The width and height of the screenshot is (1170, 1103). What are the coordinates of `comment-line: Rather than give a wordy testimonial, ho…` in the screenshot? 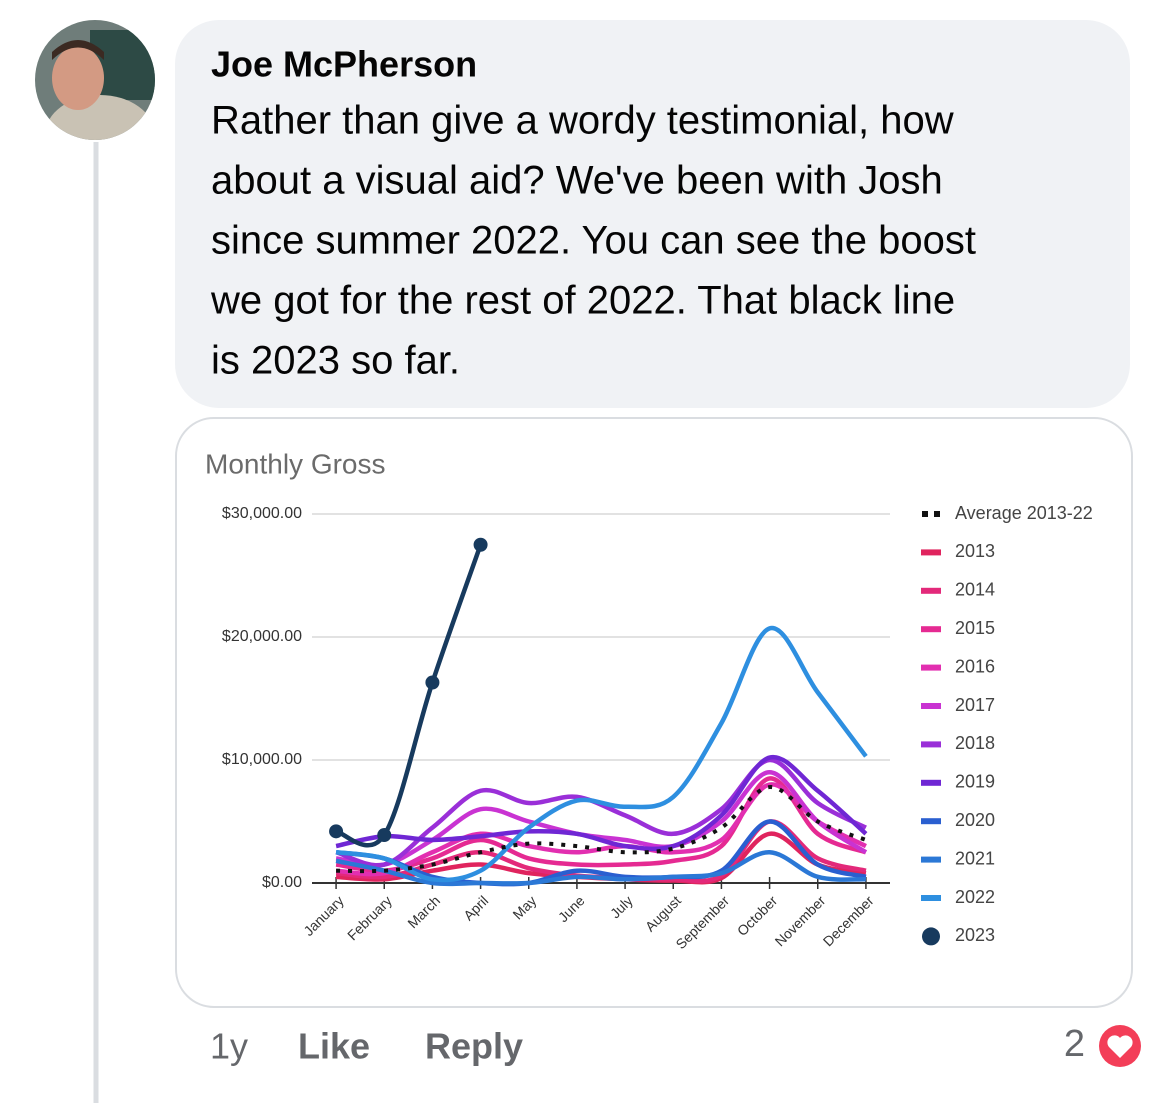 It's located at (582, 121).